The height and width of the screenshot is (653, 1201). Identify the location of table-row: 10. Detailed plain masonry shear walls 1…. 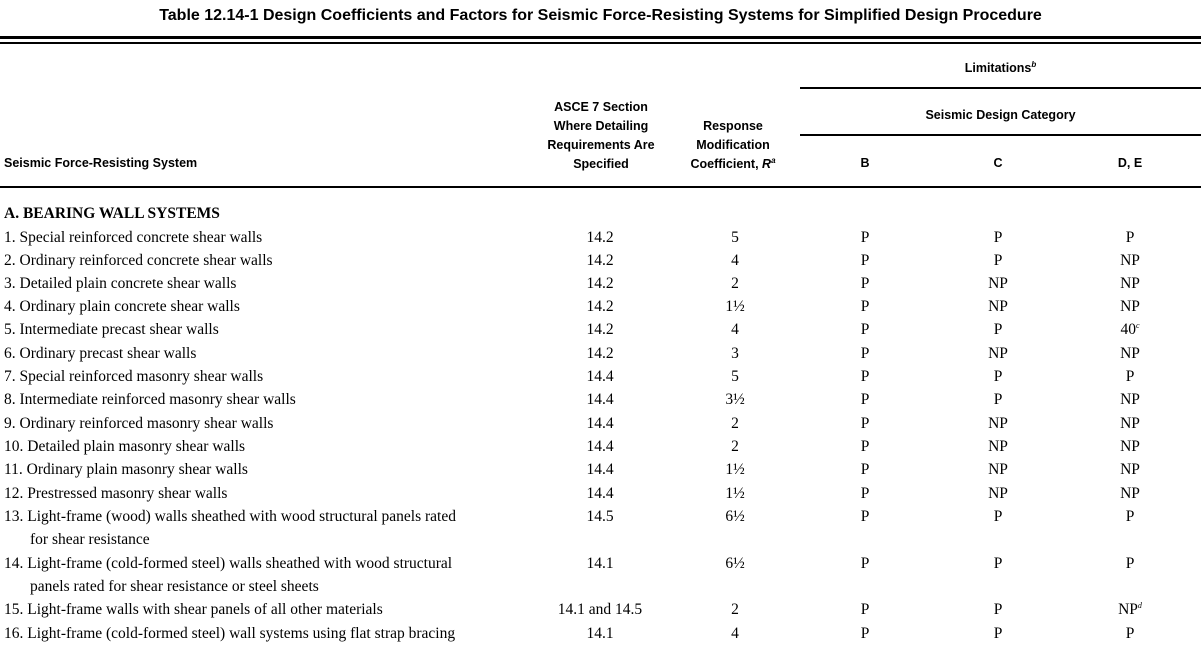
(600, 446).